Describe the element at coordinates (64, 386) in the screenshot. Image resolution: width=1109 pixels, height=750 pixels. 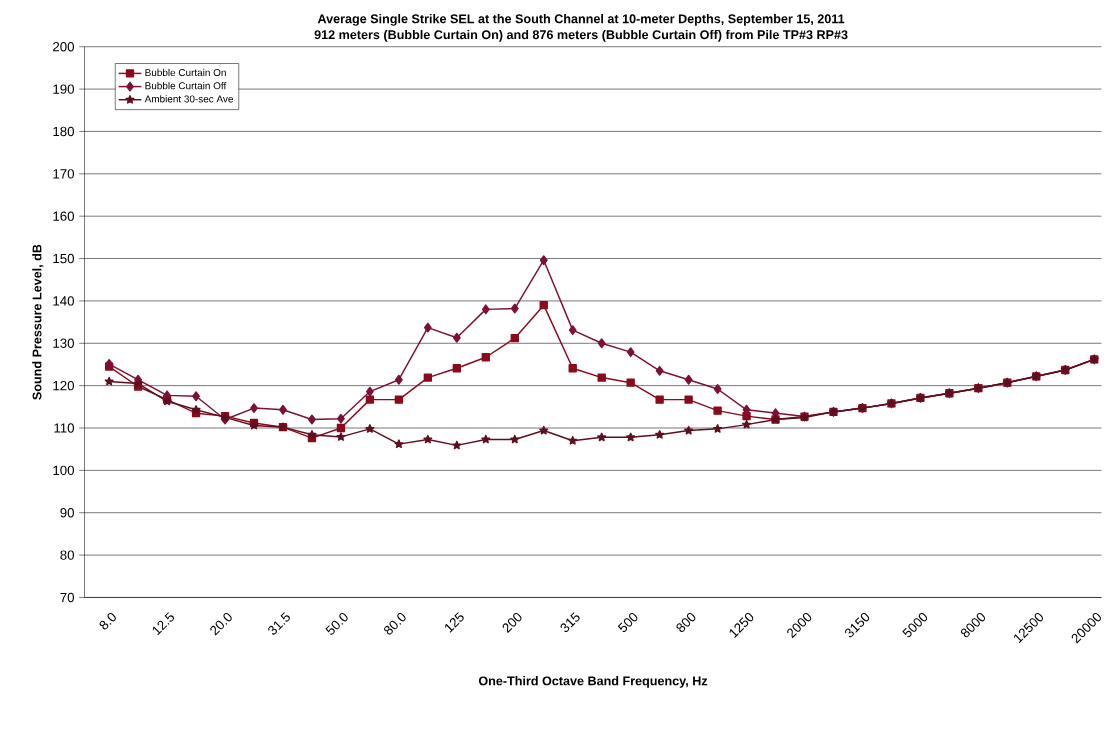
I see `y-tick-label: 120` at that location.